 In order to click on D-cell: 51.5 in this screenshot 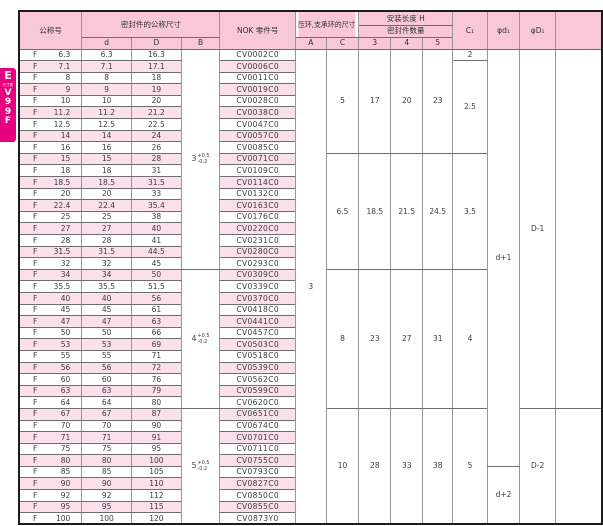, I will do `click(156, 286)`.